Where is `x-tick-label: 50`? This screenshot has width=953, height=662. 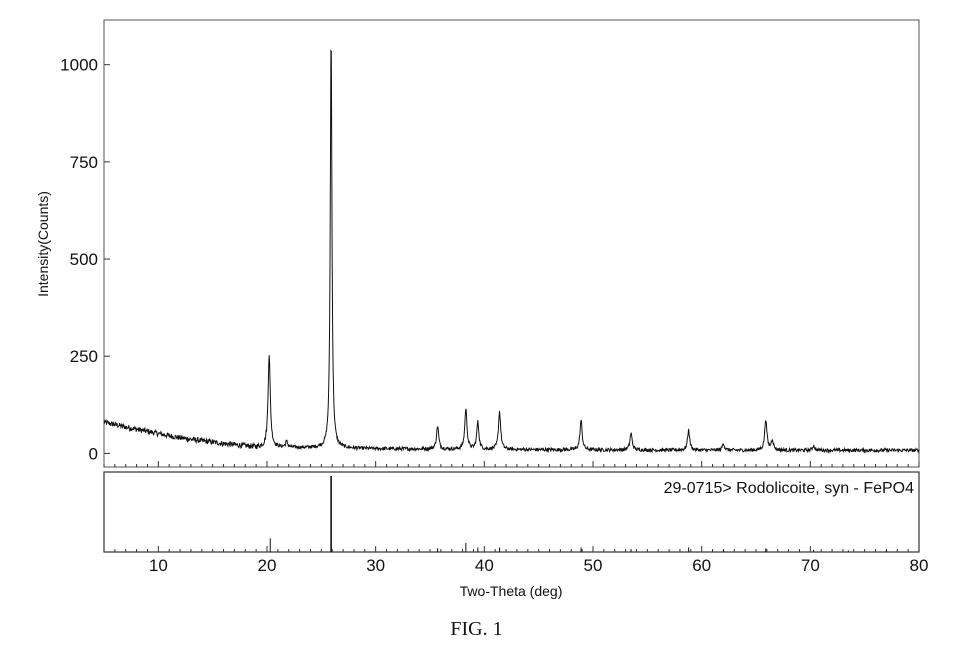 x-tick-label: 50 is located at coordinates (593, 565).